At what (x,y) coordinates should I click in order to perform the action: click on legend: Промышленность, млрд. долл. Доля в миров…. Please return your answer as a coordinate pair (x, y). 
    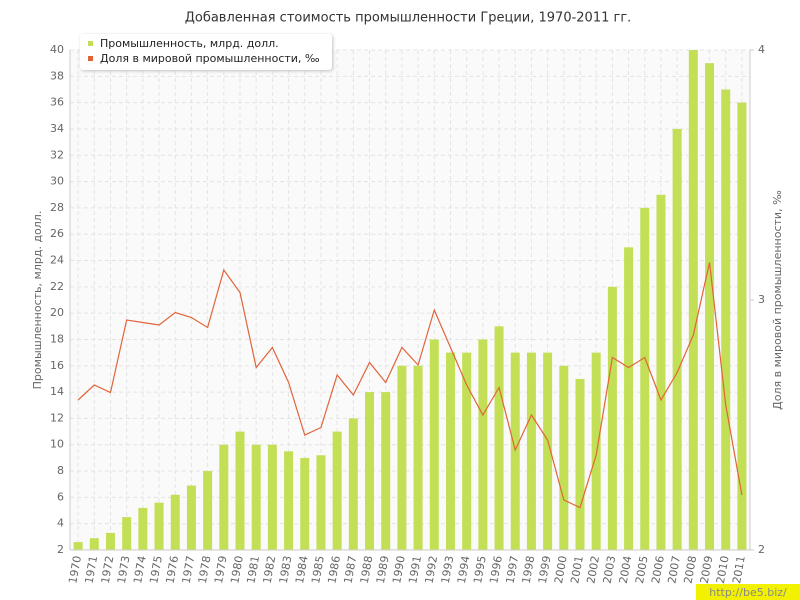
    Looking at the image, I should click on (206, 52).